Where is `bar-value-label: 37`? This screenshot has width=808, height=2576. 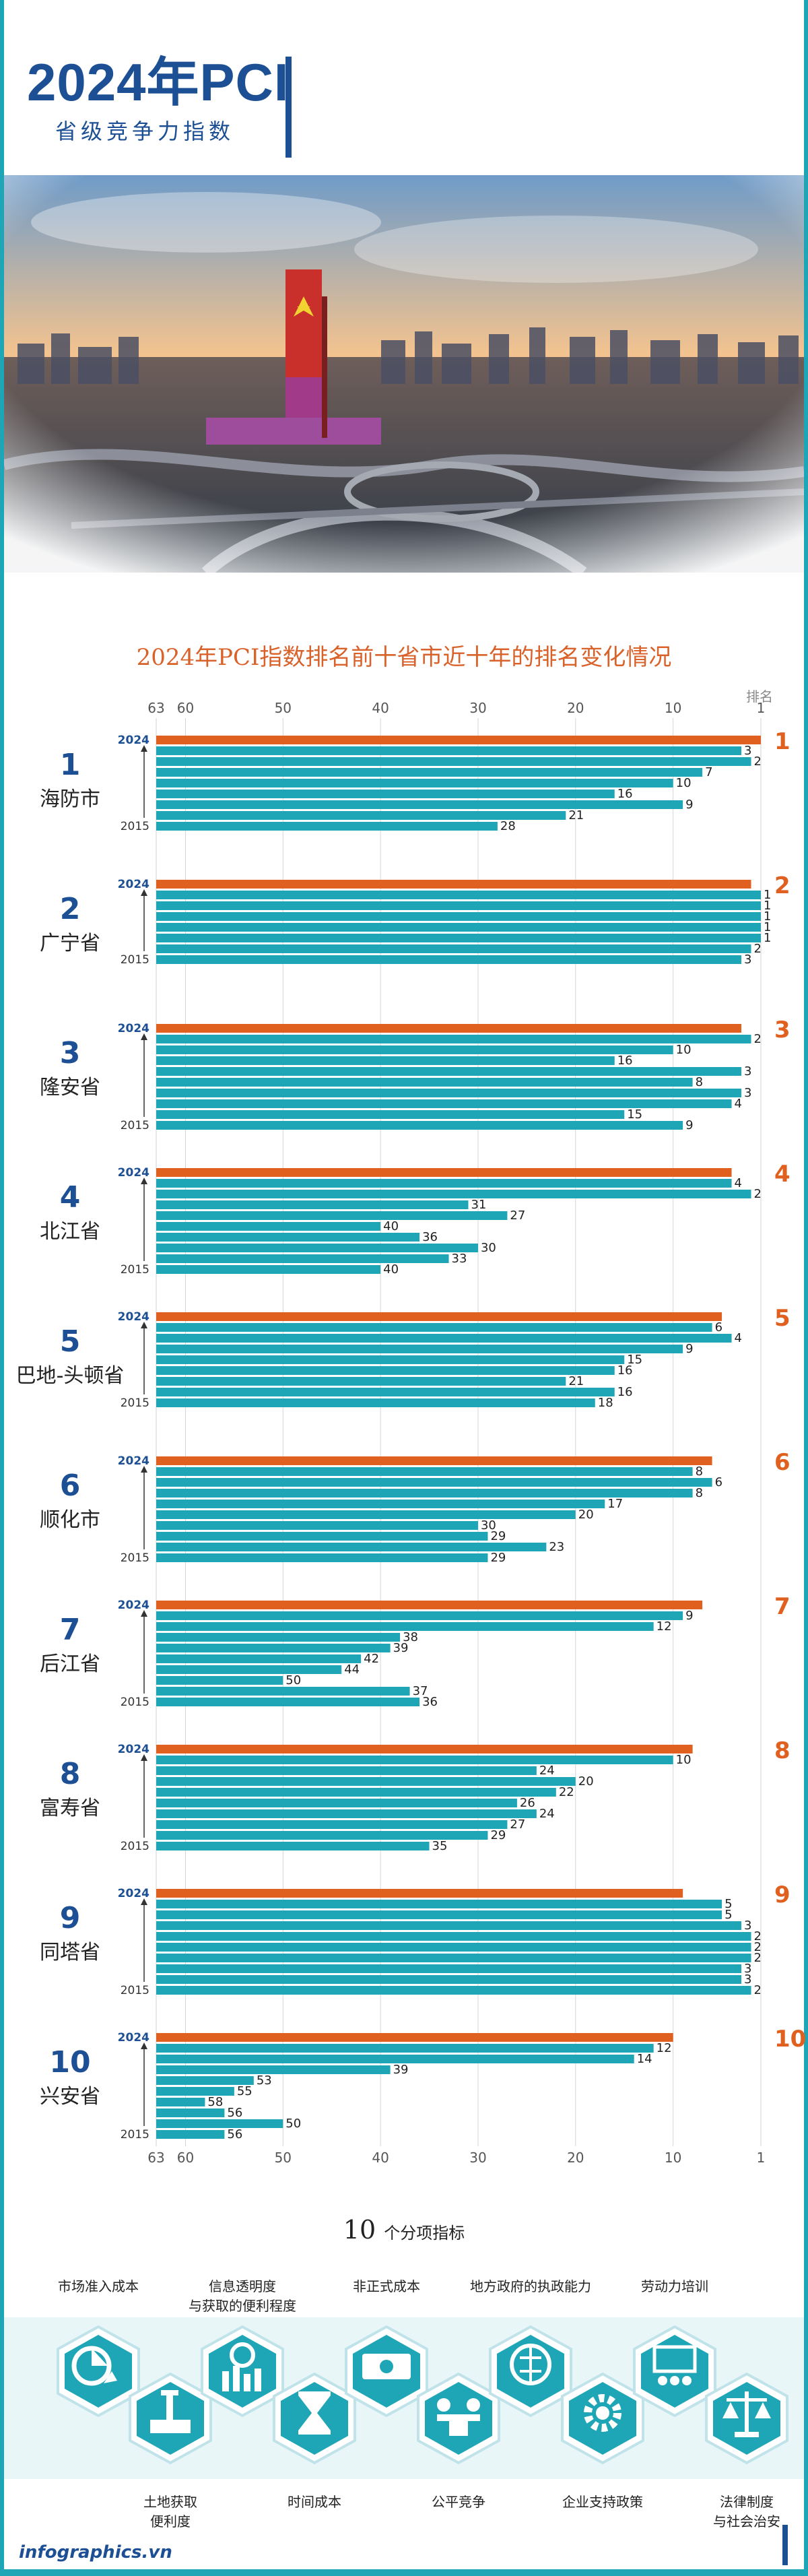
bar-value-label: 37 is located at coordinates (420, 1691).